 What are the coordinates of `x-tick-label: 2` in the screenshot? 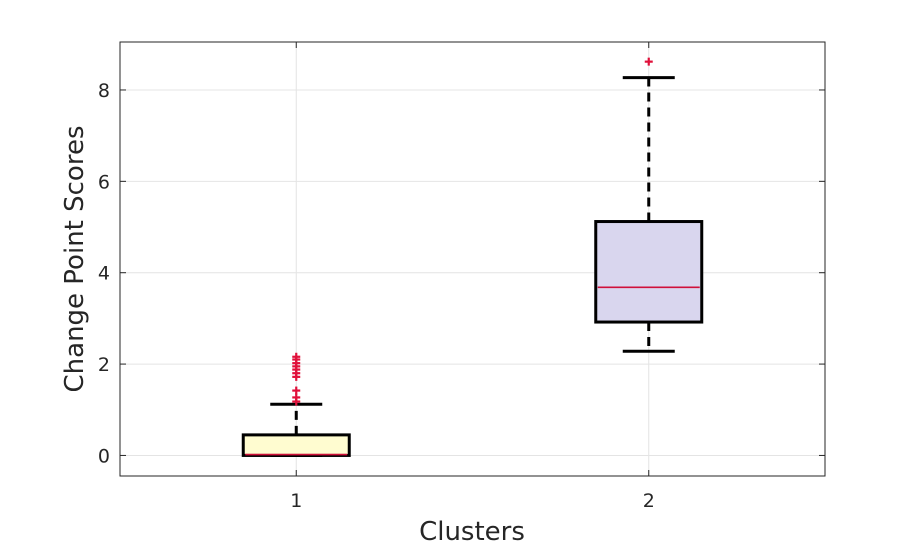 It's located at (649, 501).